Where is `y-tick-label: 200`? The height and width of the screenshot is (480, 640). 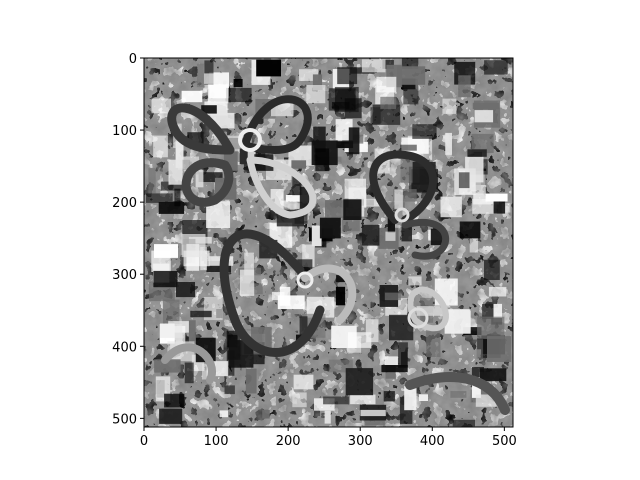
y-tick-label: 200 is located at coordinates (124, 203).